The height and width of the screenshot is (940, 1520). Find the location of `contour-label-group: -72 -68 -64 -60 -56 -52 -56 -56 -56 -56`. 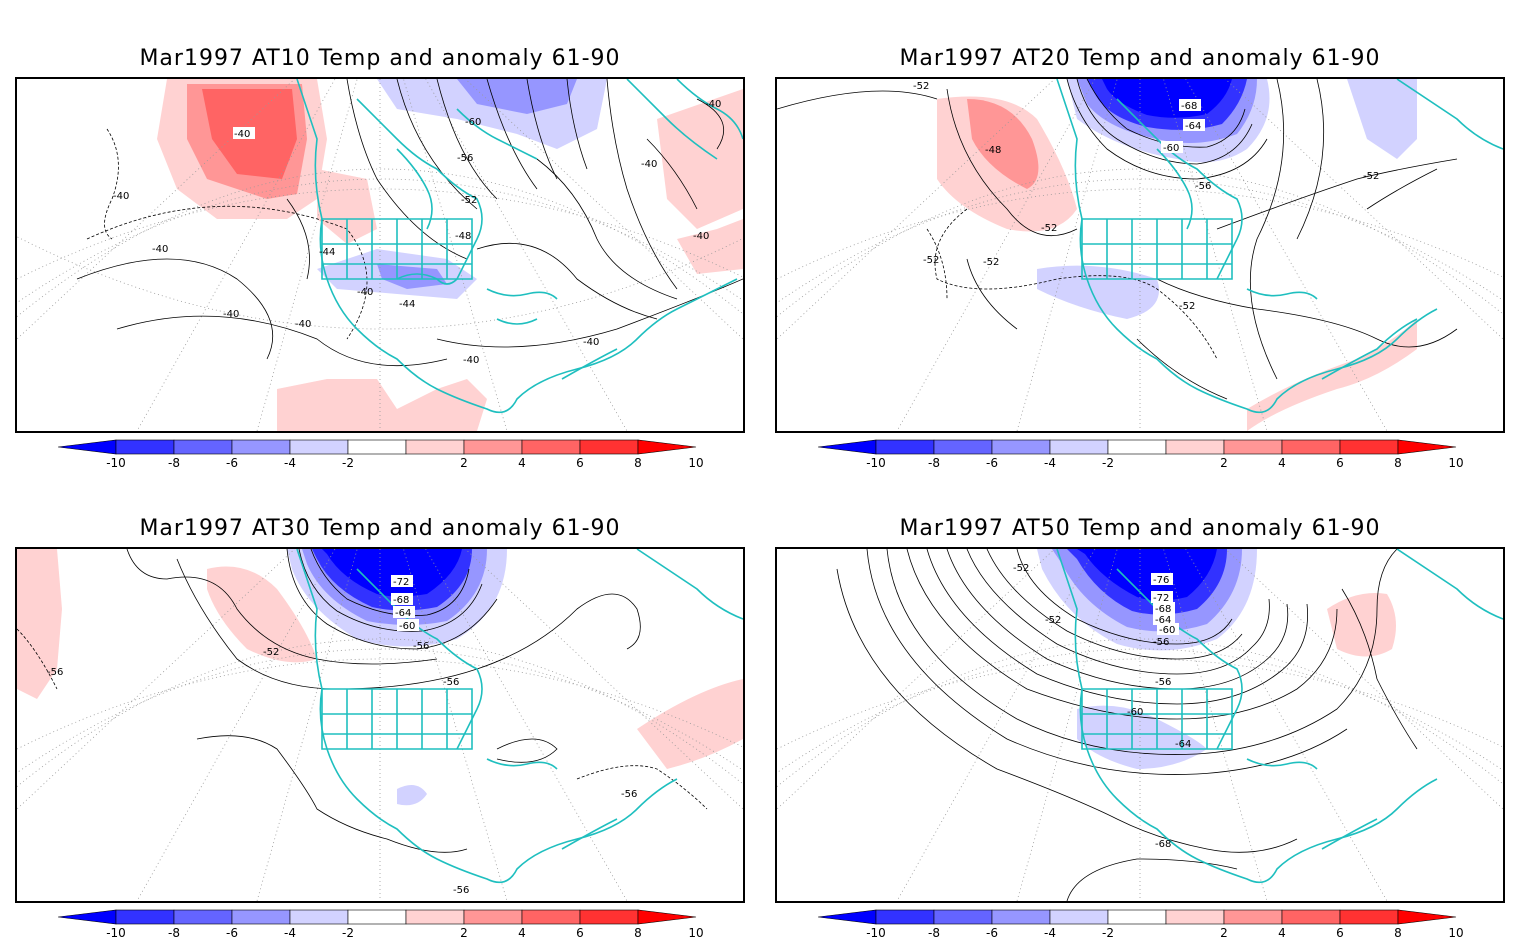

contour-label-group: -72 -68 -64 -60 -56 -52 -56 -56 -56 -56 is located at coordinates (342, 735).